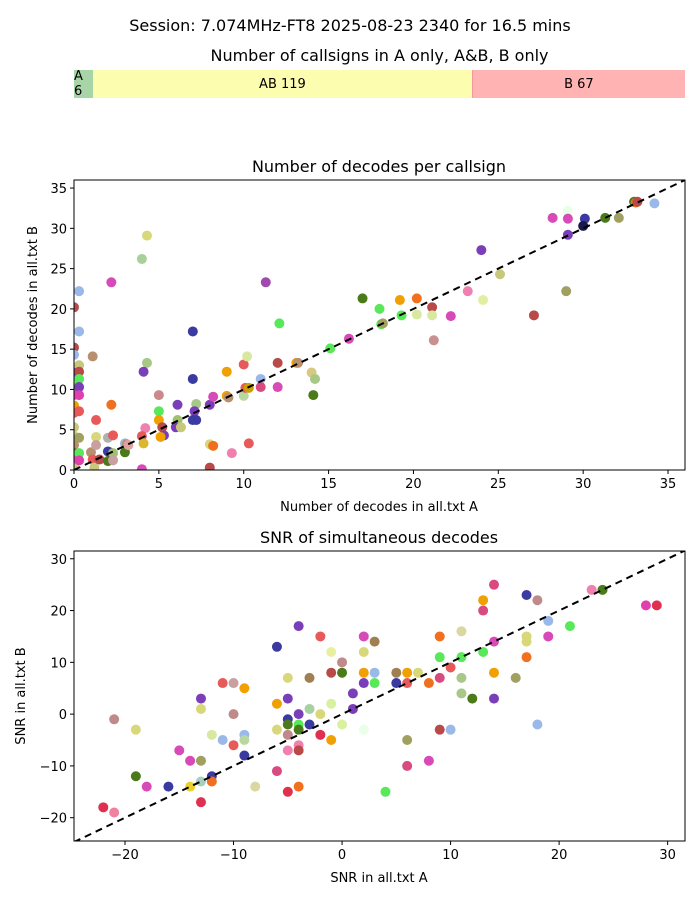 The width and height of the screenshot is (700, 900). Describe the element at coordinates (578, 84) in the screenshot. I see `segment-b-only: B 67` at that location.